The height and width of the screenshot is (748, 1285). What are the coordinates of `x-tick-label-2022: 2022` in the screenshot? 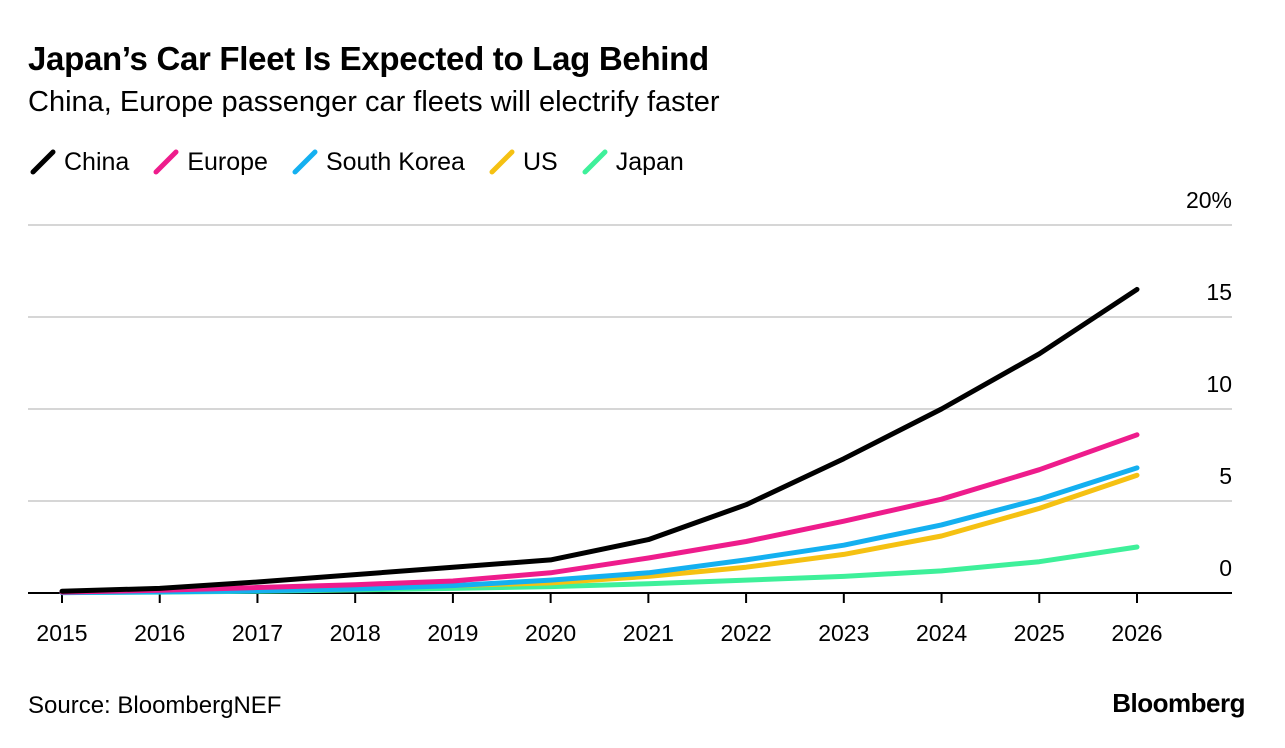 It's located at (746, 633).